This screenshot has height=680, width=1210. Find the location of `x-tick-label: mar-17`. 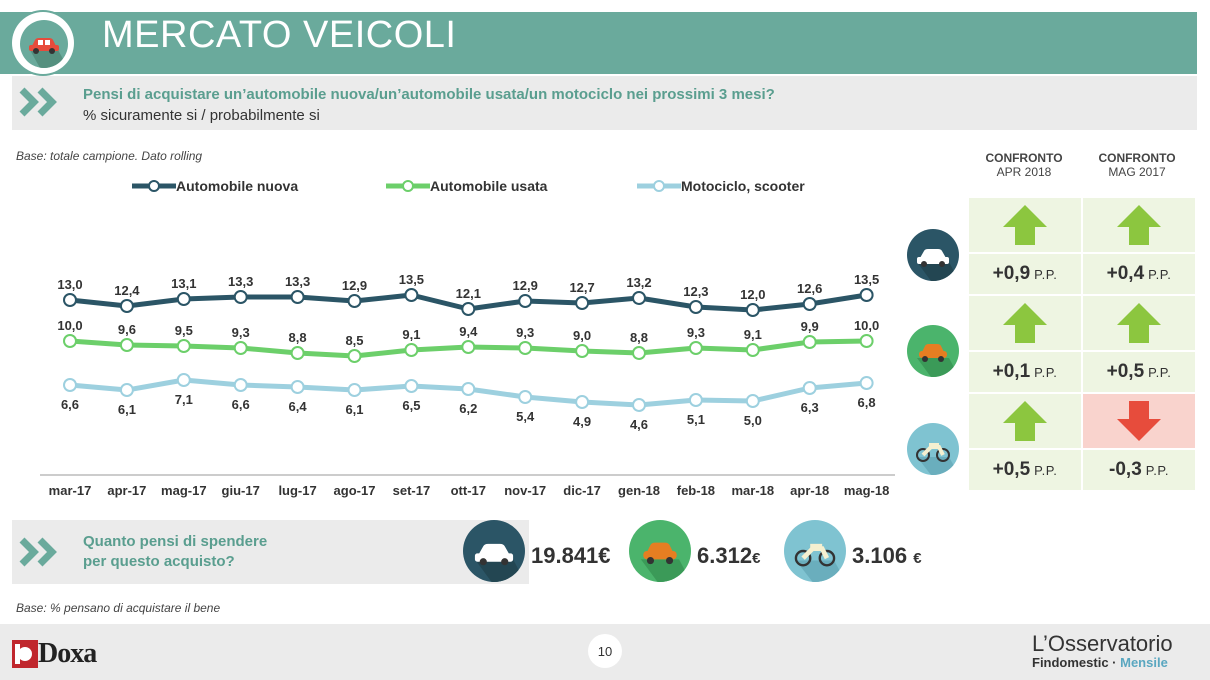

x-tick-label: mar-17 is located at coordinates (70, 490).